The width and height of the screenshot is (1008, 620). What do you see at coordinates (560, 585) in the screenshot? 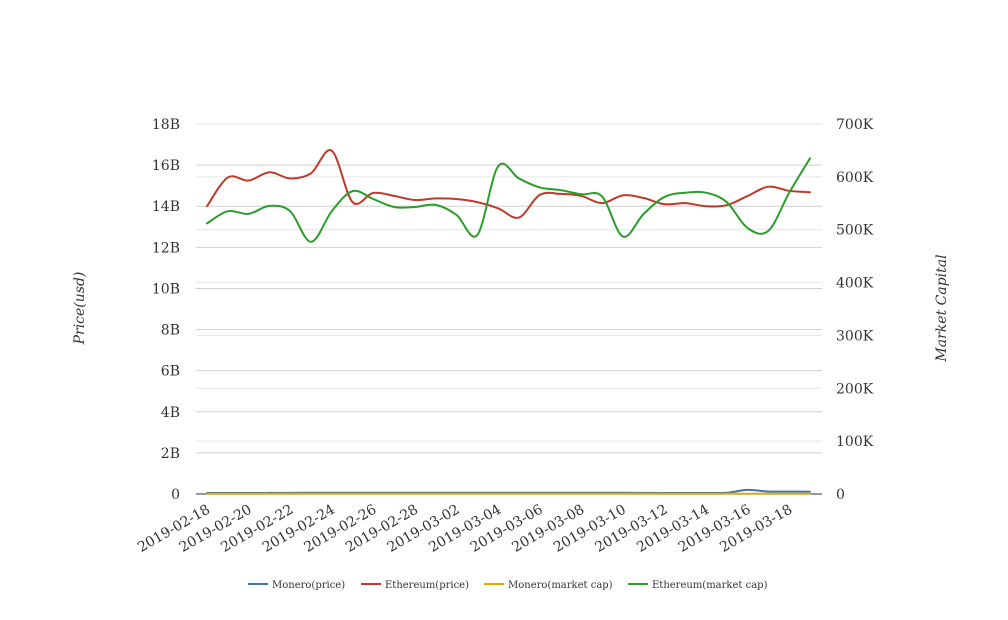
I see `legend-label: Monero(market cap)` at bounding box center [560, 585].